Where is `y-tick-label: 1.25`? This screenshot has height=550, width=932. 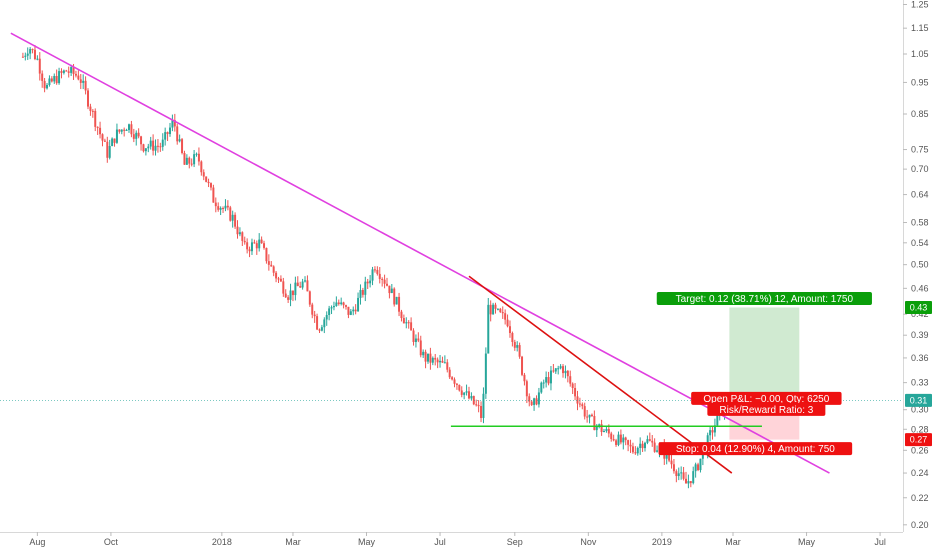
y-tick-label: 1.25 is located at coordinates (920, 5).